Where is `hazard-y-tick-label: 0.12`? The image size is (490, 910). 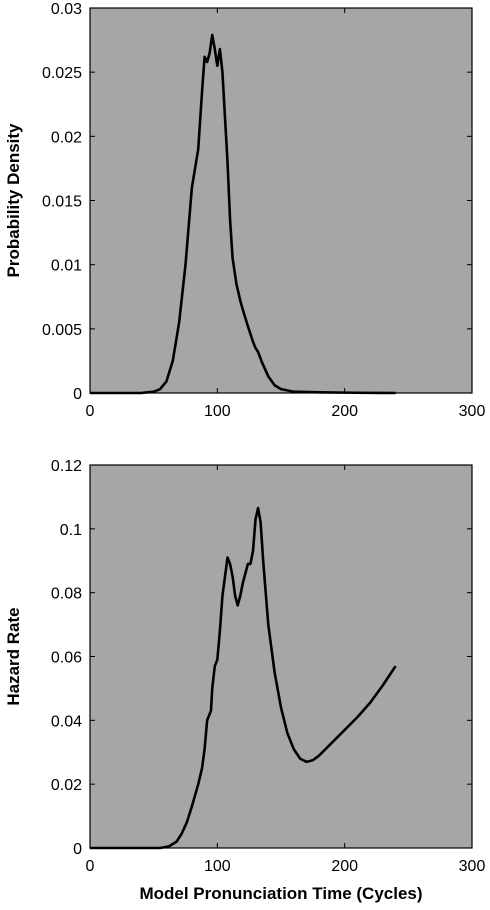
hazard-y-tick-label: 0.12 is located at coordinates (66, 466).